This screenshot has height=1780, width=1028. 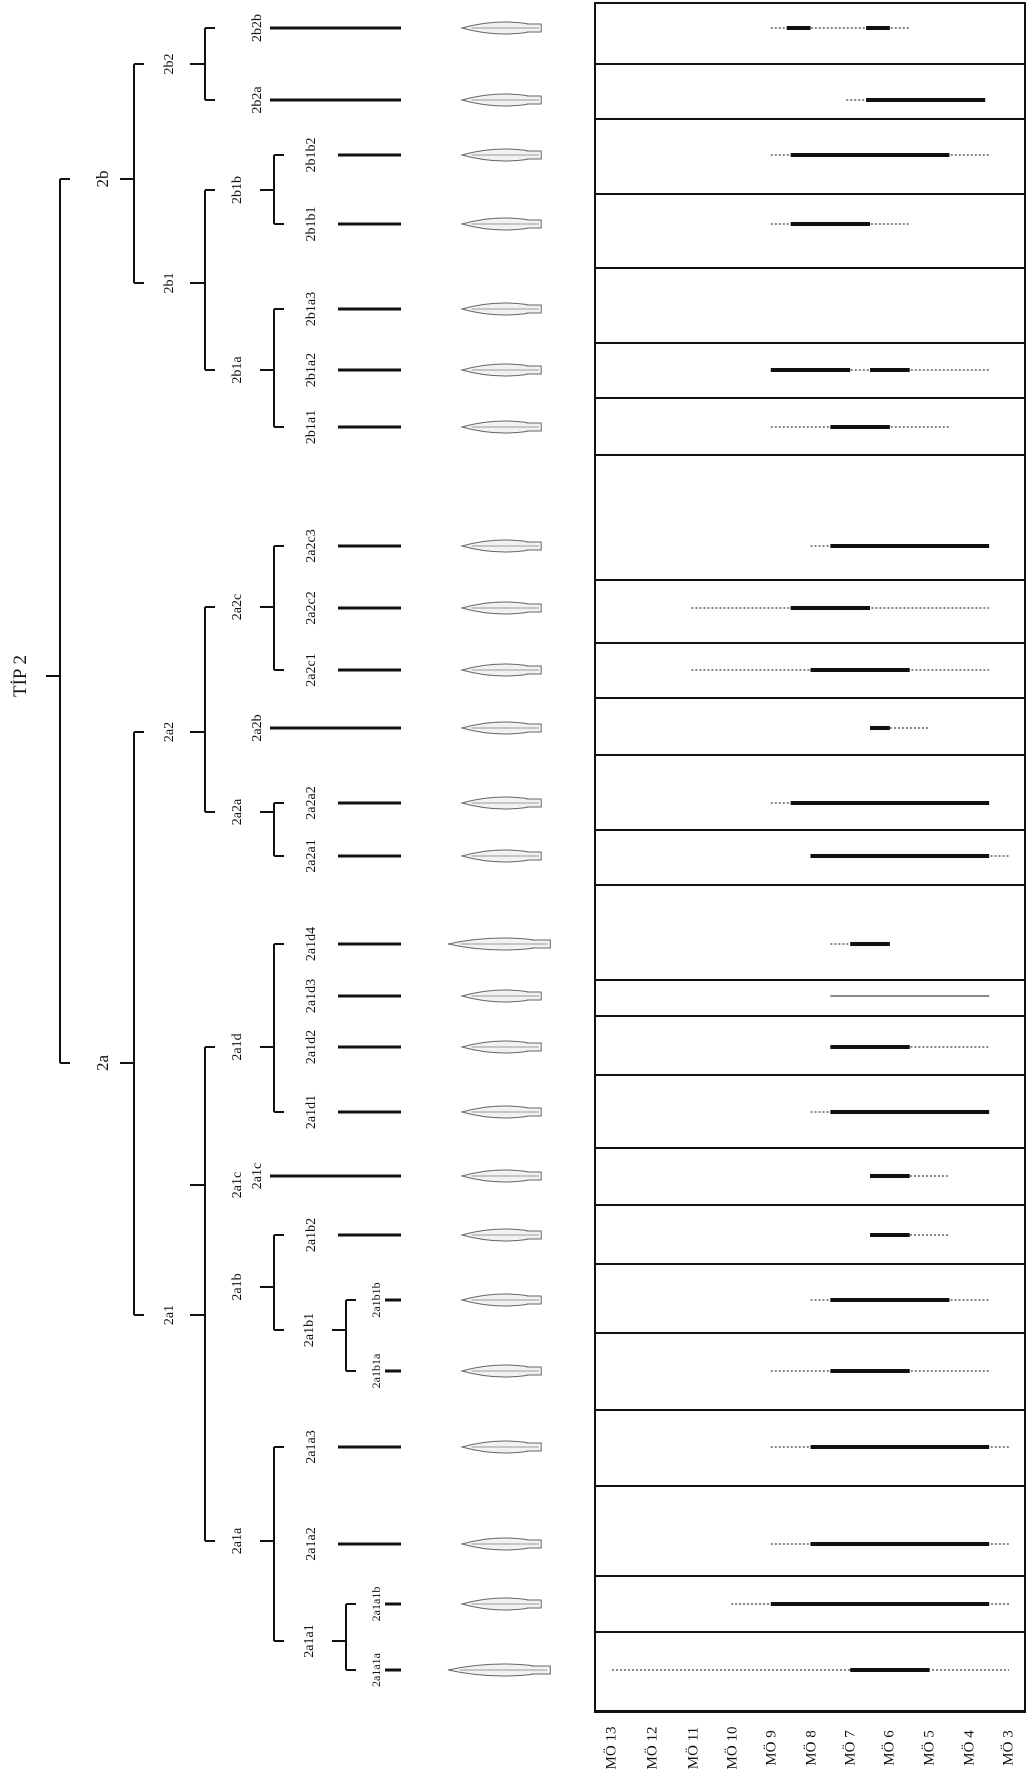 I want to click on node-label-2a1b1: 2a1b1, so click(x=309, y=1330).